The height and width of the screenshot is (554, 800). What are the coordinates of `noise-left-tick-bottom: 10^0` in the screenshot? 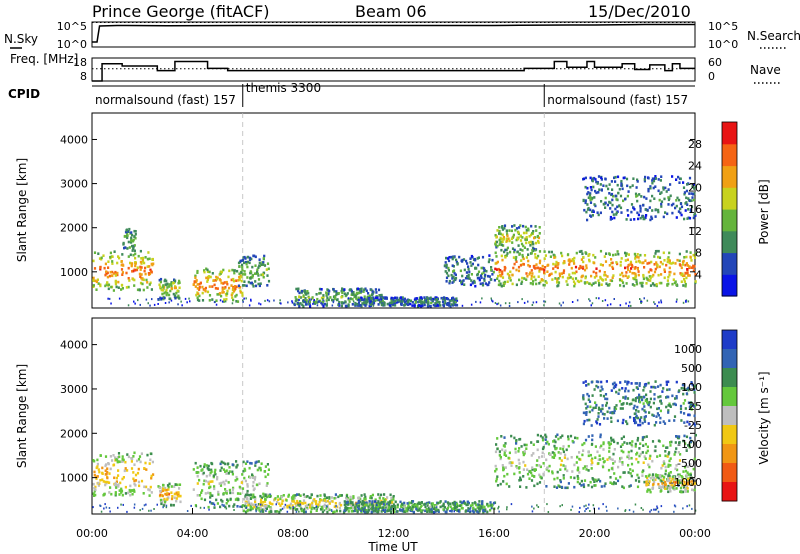 It's located at (72, 44).